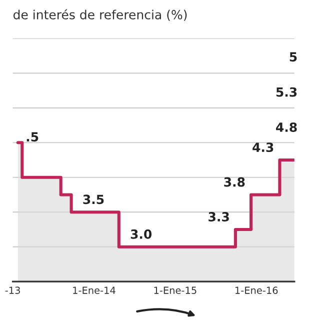 This screenshot has width=320, height=320. I want to click on x-tick-label: 1-Ene-16, so click(257, 290).